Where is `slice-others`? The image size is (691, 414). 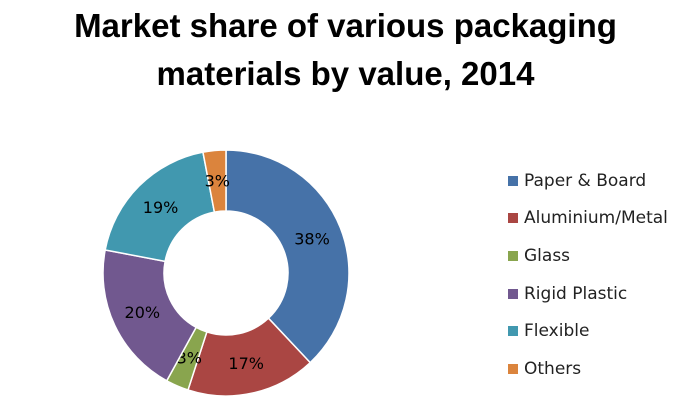
slice-others is located at coordinates (214, 181).